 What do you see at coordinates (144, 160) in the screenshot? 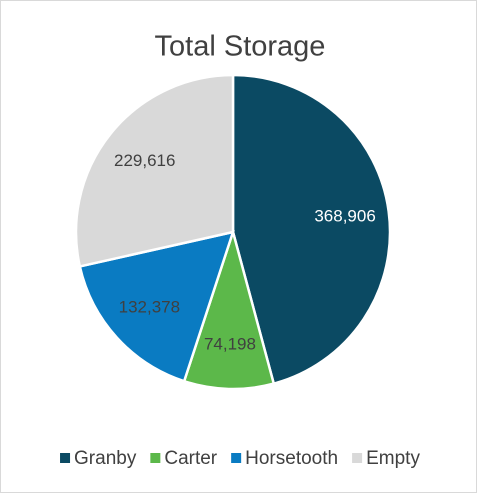
I see `data-label: 229,616` at bounding box center [144, 160].